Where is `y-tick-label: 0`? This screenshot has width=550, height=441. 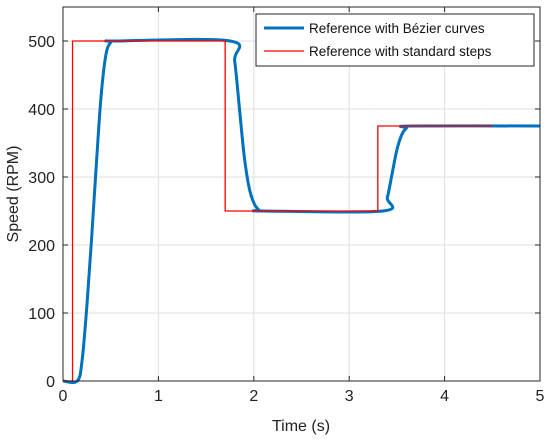 y-tick-label: 0 is located at coordinates (50, 382).